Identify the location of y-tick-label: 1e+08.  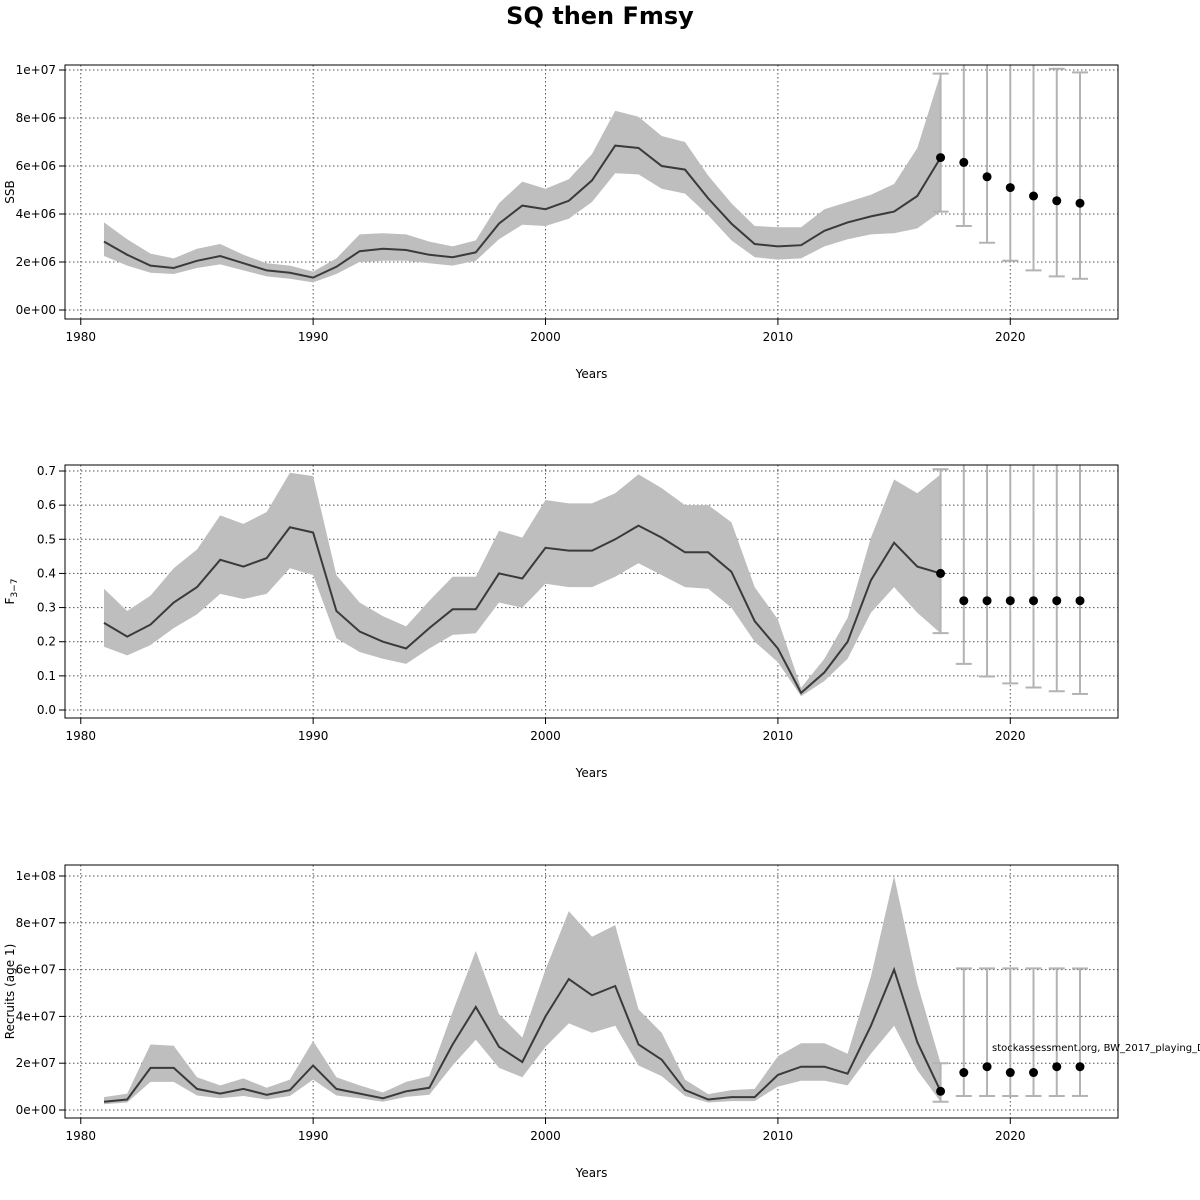
(36, 876).